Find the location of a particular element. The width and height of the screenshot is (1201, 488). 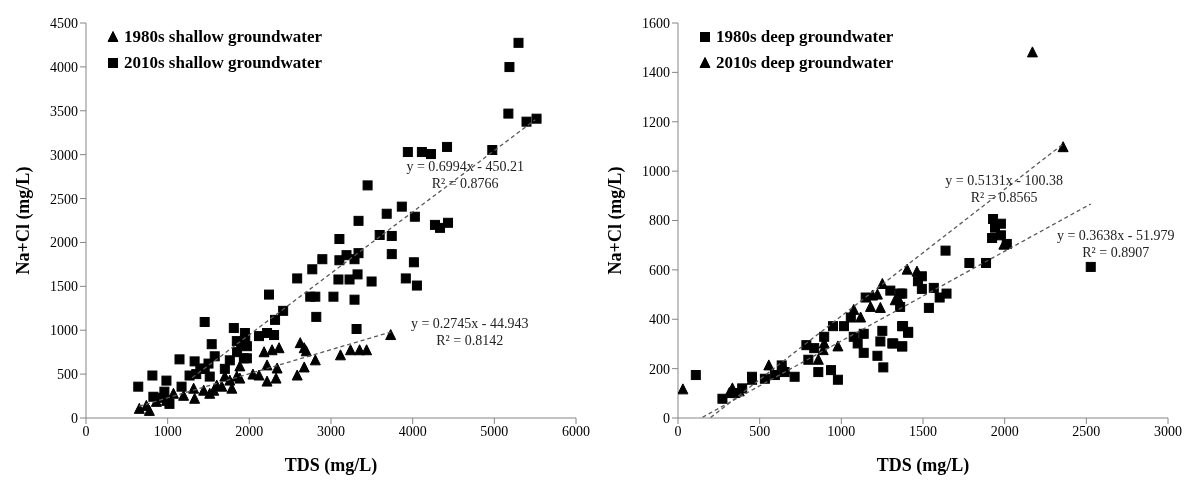

x-tick-label: 2500 is located at coordinates (1086, 431).